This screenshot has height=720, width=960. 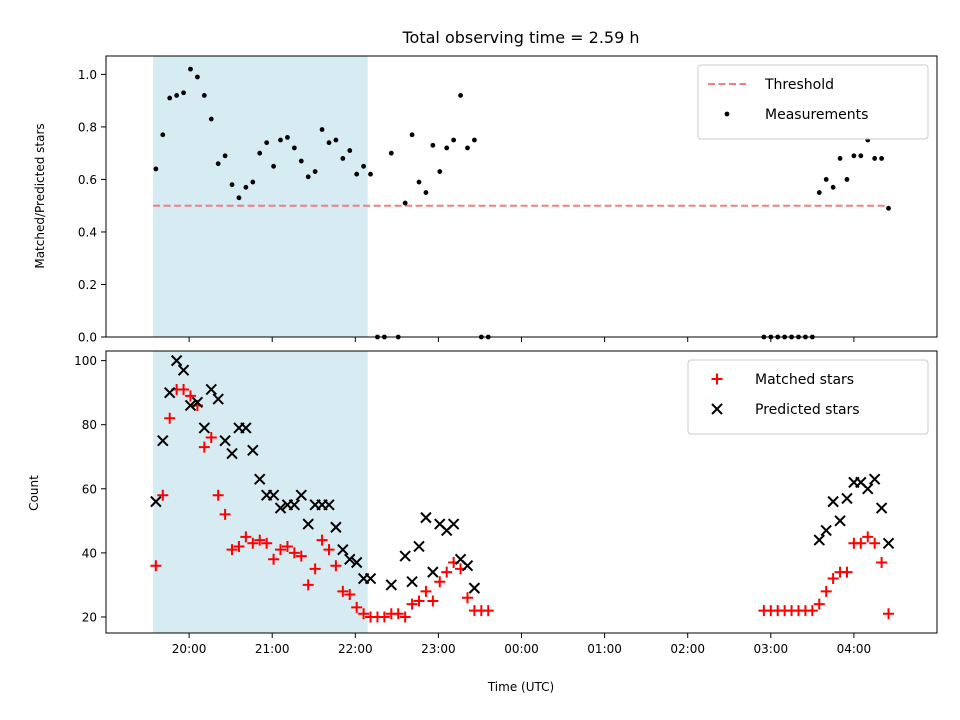 I want to click on x-tick-label: 22:00, so click(x=355, y=649).